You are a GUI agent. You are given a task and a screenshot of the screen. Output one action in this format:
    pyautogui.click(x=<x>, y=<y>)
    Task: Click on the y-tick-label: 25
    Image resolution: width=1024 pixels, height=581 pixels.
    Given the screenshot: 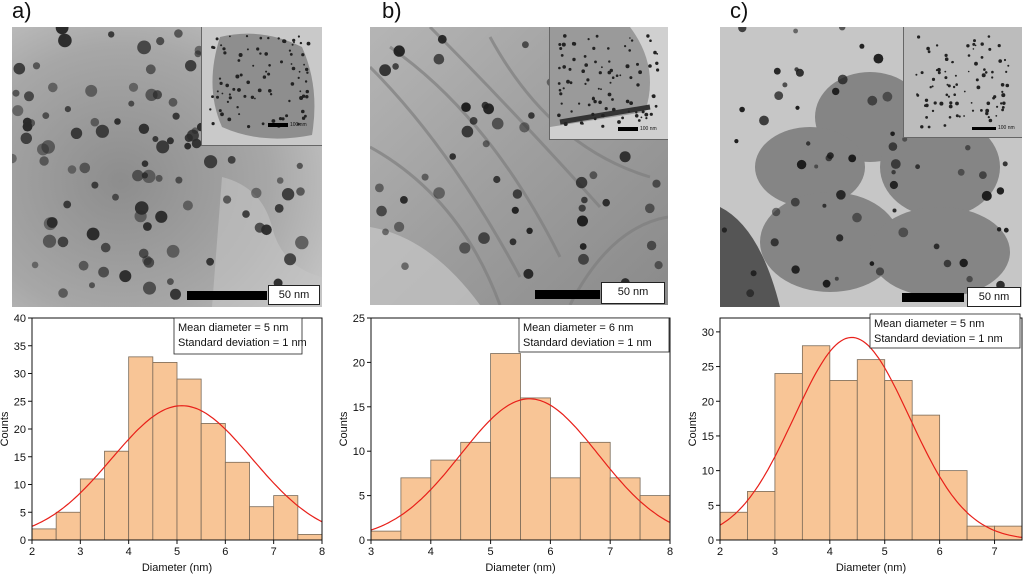 What is the action you would take?
    pyautogui.click(x=708, y=368)
    